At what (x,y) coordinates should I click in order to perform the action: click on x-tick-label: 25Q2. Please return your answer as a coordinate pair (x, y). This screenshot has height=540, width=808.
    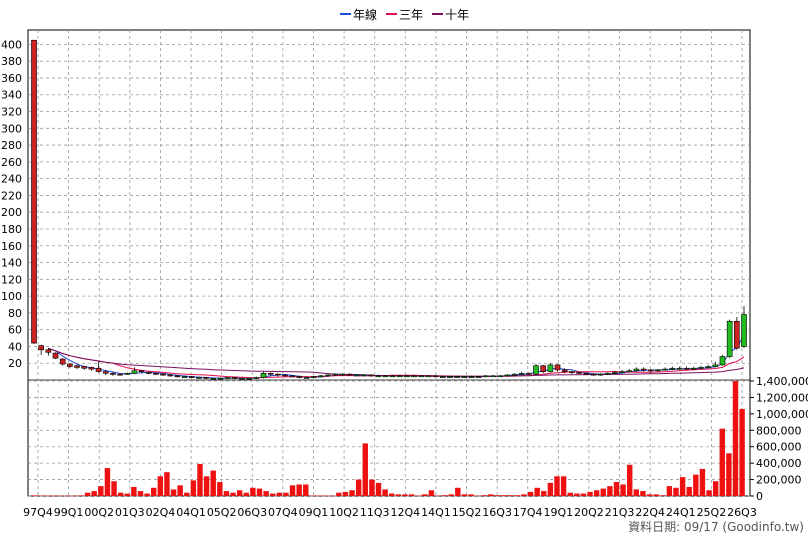
    Looking at the image, I should click on (712, 512).